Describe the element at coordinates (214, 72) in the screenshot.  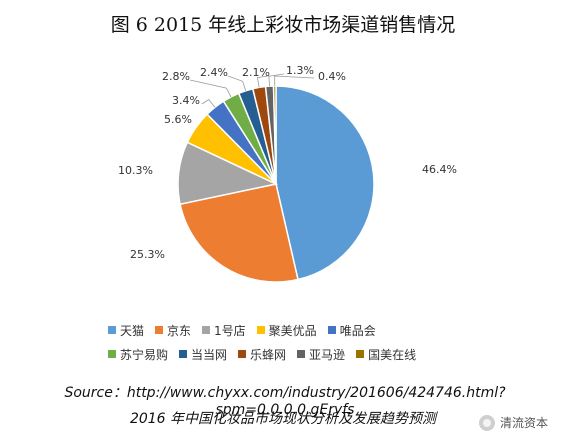
I see `data-label-7: 2.4%` at that location.